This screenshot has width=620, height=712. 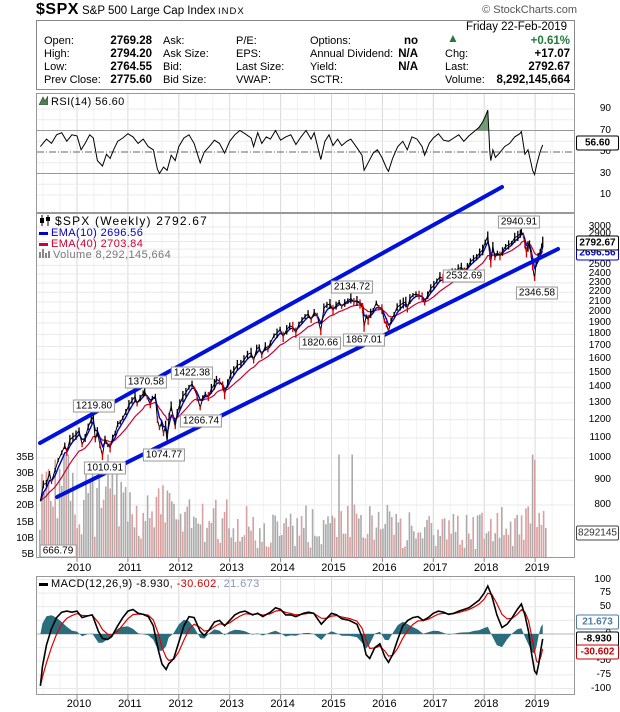 I want to click on rsi-area-icon, so click(x=43, y=101).